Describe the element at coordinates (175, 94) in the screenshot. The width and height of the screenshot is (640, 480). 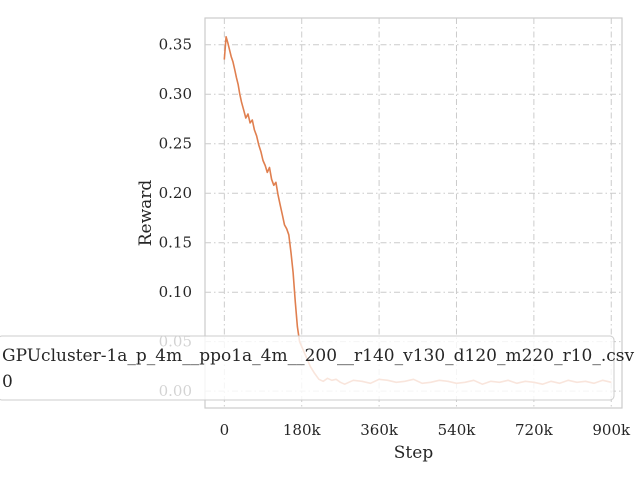
I see `y-tick-label: 0.30` at that location.